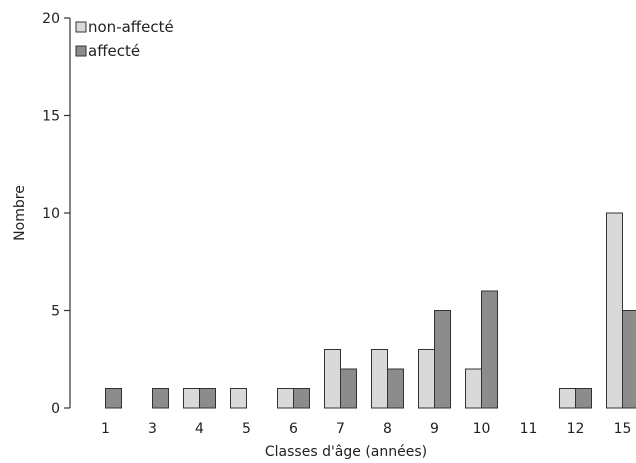  What do you see at coordinates (81, 27) in the screenshot?
I see `legend-swatch-non-affecte` at bounding box center [81, 27].